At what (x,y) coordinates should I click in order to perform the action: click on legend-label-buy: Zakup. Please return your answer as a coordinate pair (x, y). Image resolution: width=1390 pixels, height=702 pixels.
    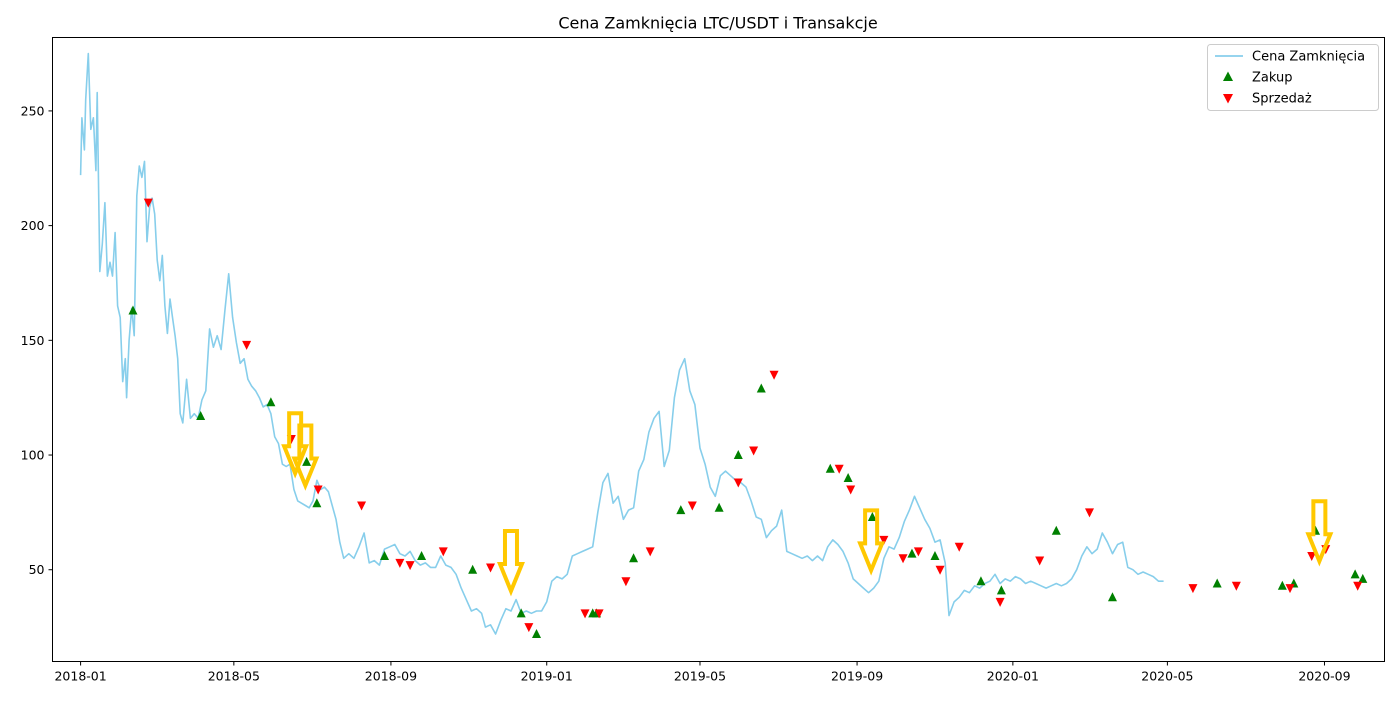
    Looking at the image, I should click on (1272, 78).